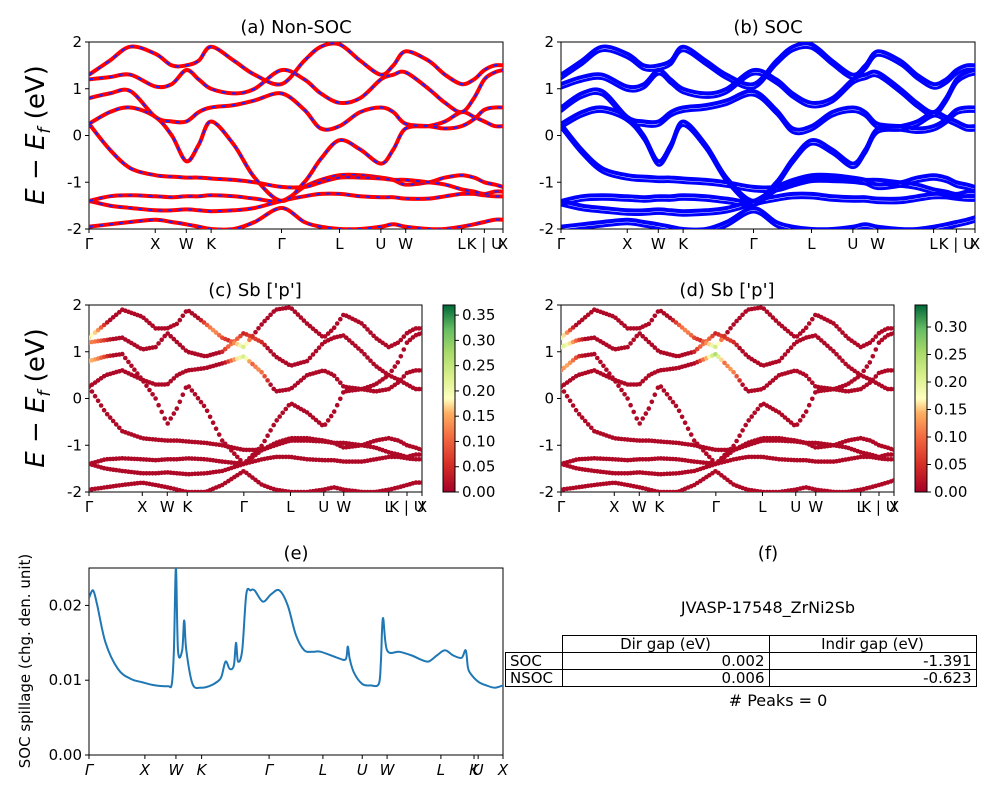  I want to click on xtick-label-d: U, so click(795, 507).